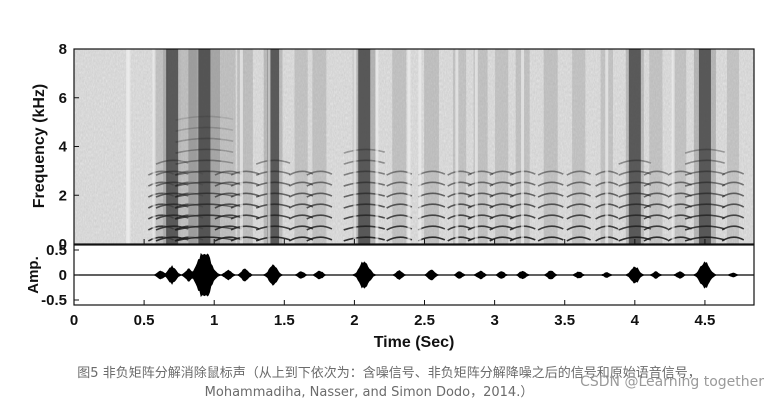 This screenshot has width=778, height=404. I want to click on x-tick-label: 1, so click(214, 320).